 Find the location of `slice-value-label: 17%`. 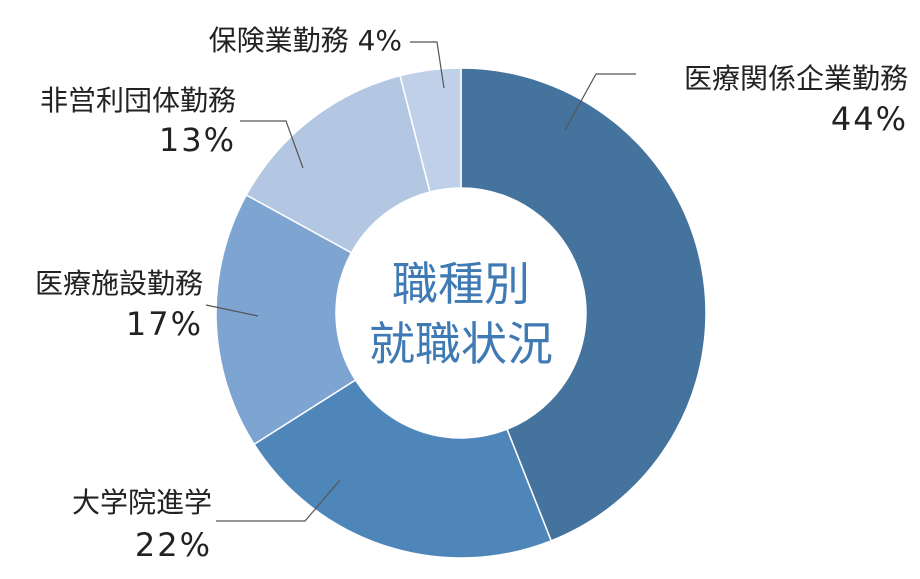

slice-value-label: 17% is located at coordinates (164, 324).